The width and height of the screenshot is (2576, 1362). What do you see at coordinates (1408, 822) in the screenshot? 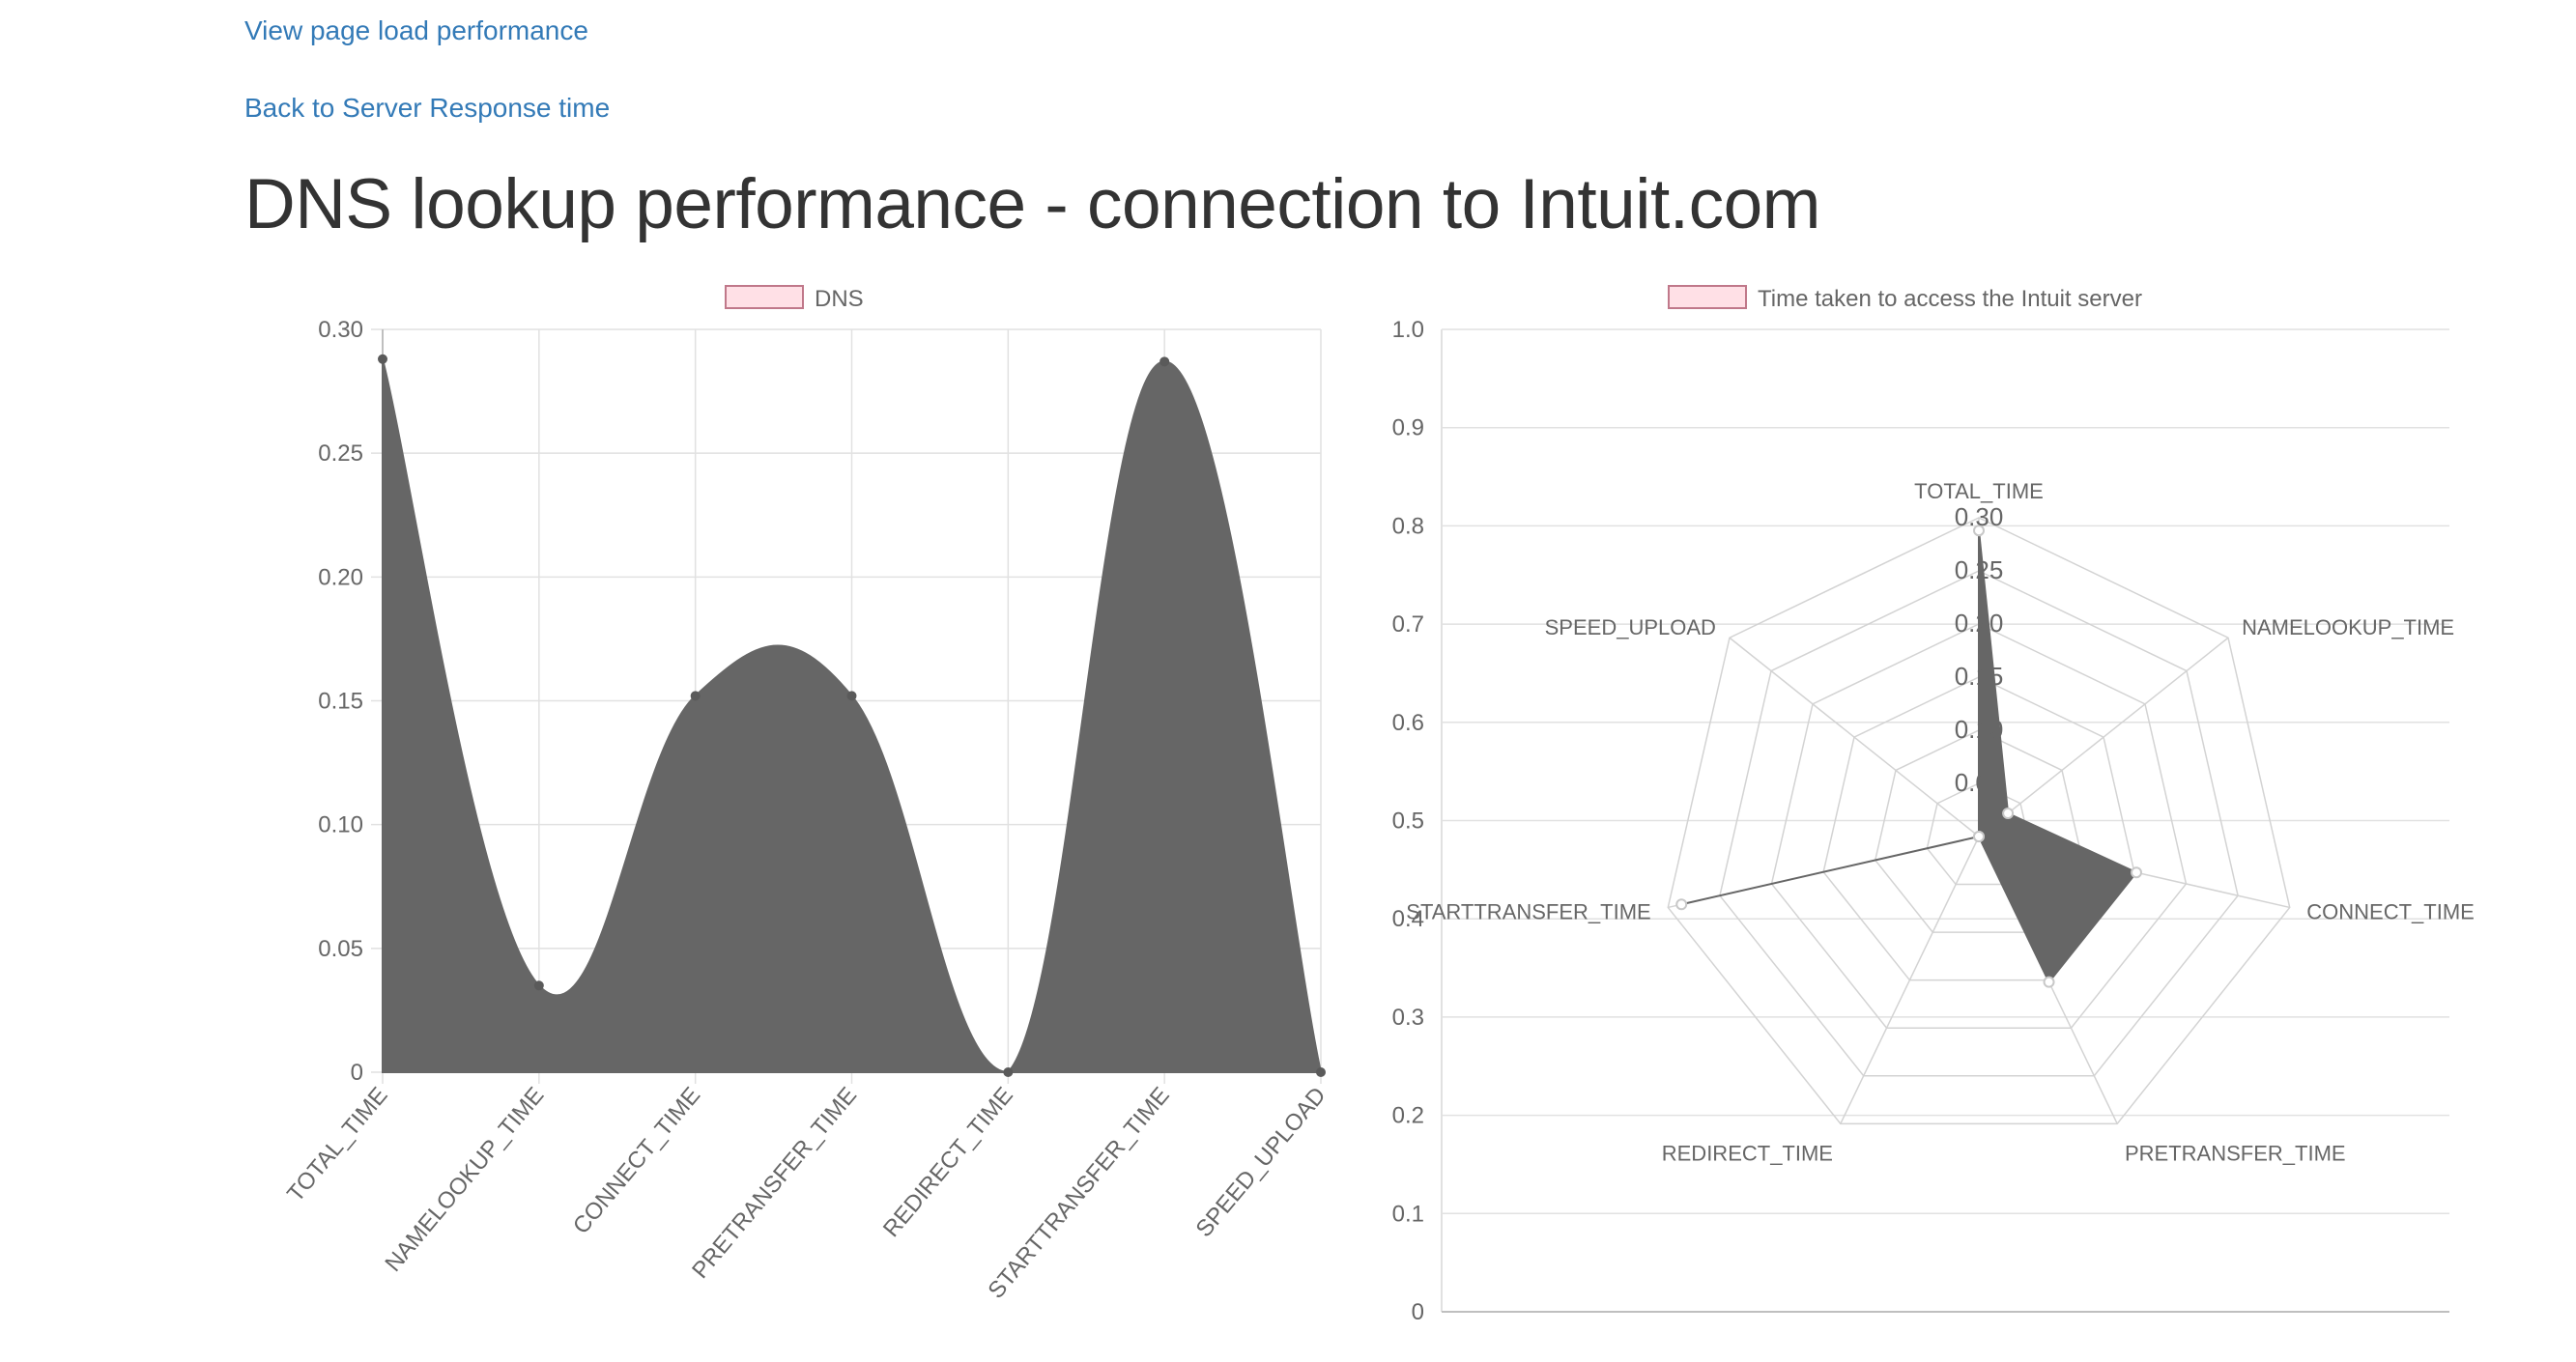
I see `right-y-tick-label: 0.5` at bounding box center [1408, 822].